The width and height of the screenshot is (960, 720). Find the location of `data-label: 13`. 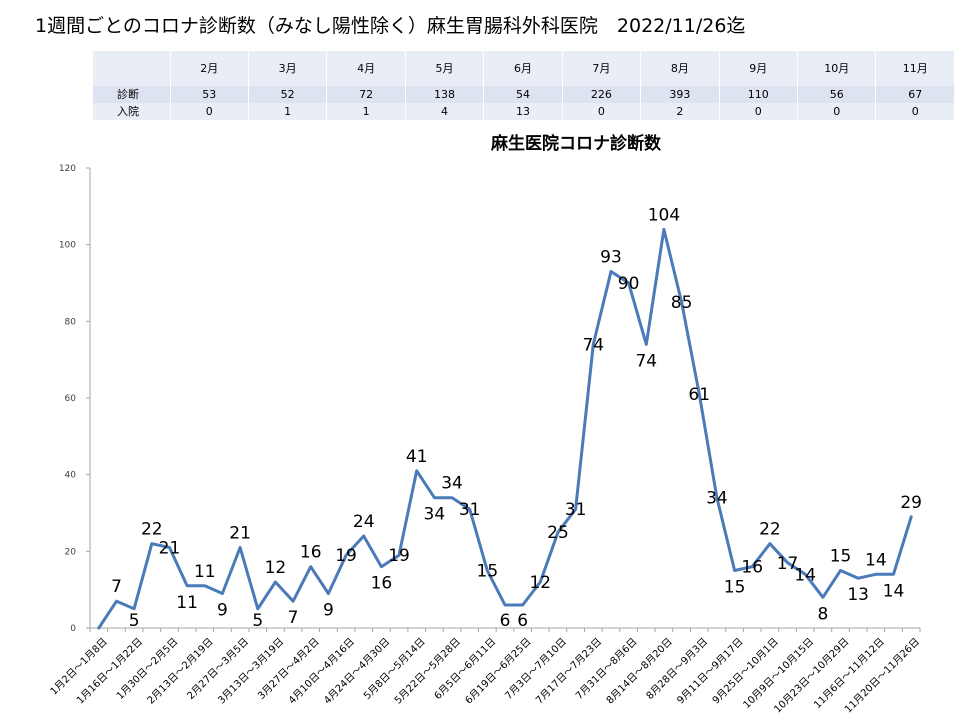

data-label: 13 is located at coordinates (858, 595).